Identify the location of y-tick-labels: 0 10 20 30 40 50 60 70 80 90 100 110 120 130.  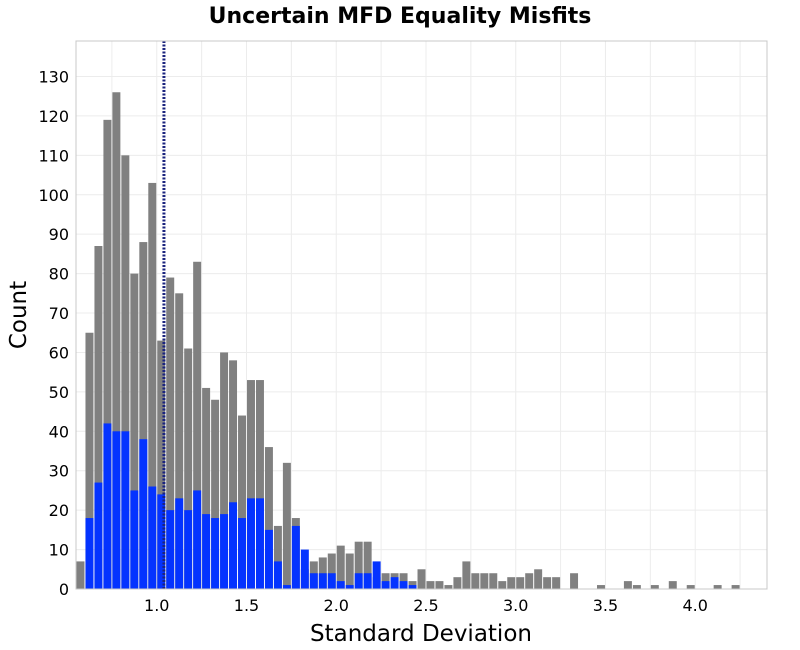
(53, 333).